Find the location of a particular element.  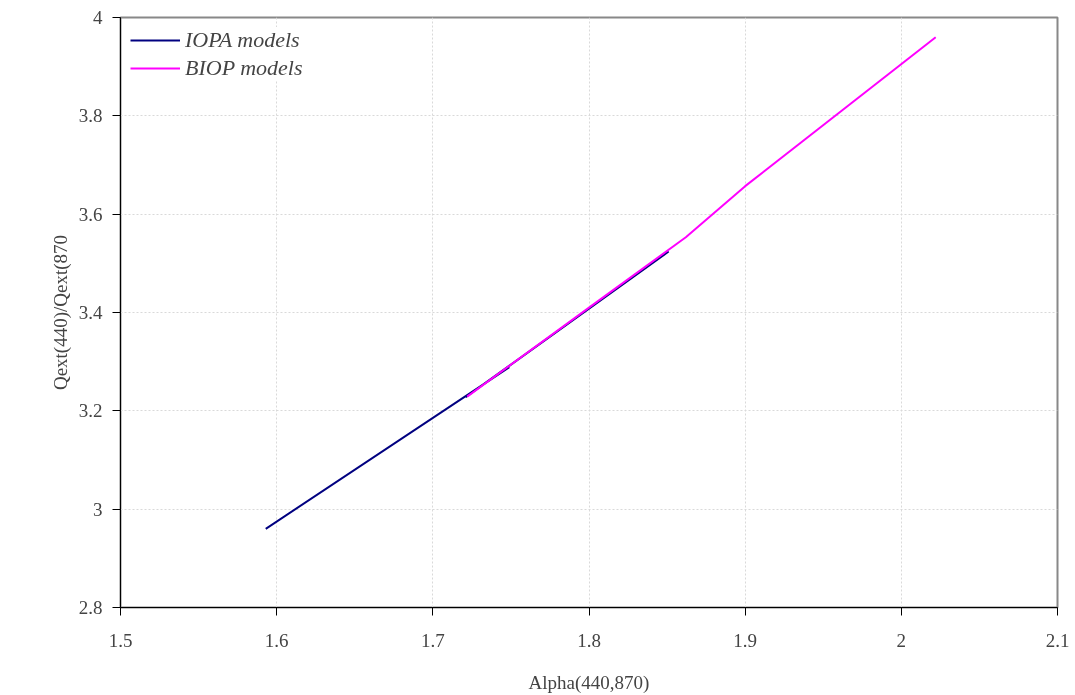

y-tick-label: 3.2 is located at coordinates (90, 411).